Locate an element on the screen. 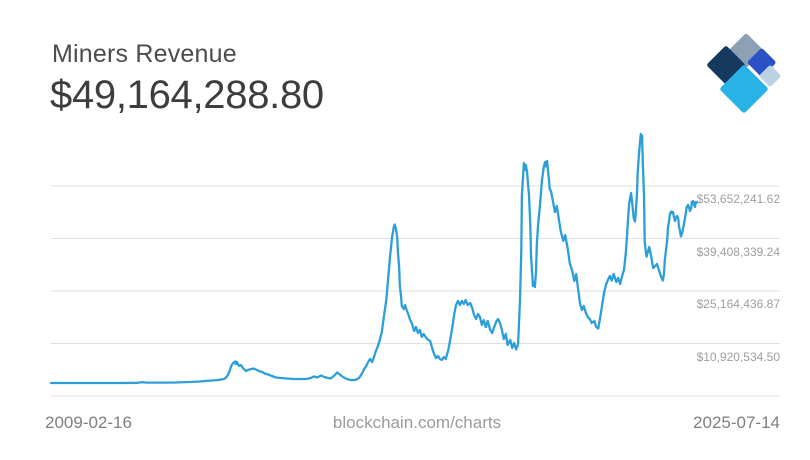 Image resolution: width=810 pixels, height=460 pixels. x-axis-end-date: 2025-07-14 is located at coordinates (736, 422).